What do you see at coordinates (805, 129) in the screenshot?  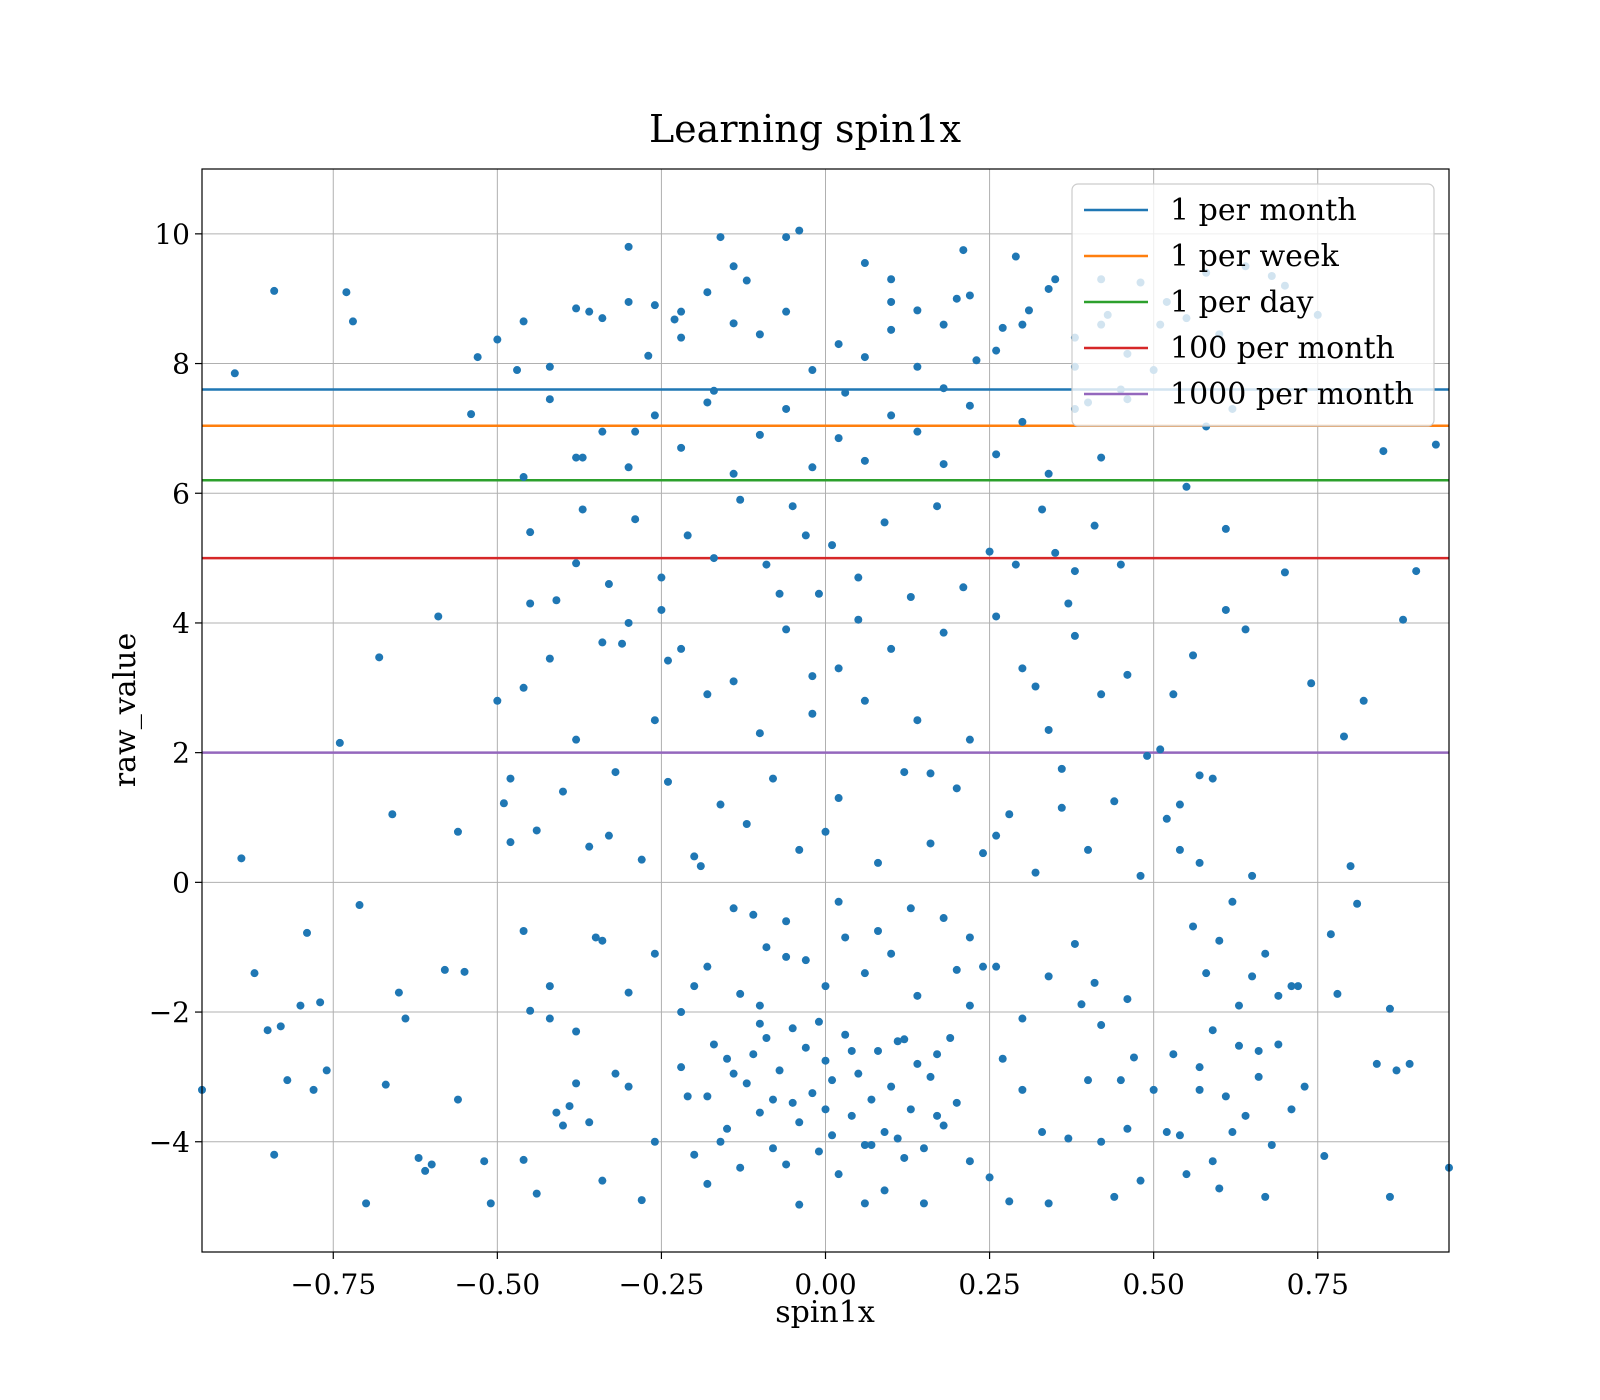 I see `chart-title: Learning spin1x` at bounding box center [805, 129].